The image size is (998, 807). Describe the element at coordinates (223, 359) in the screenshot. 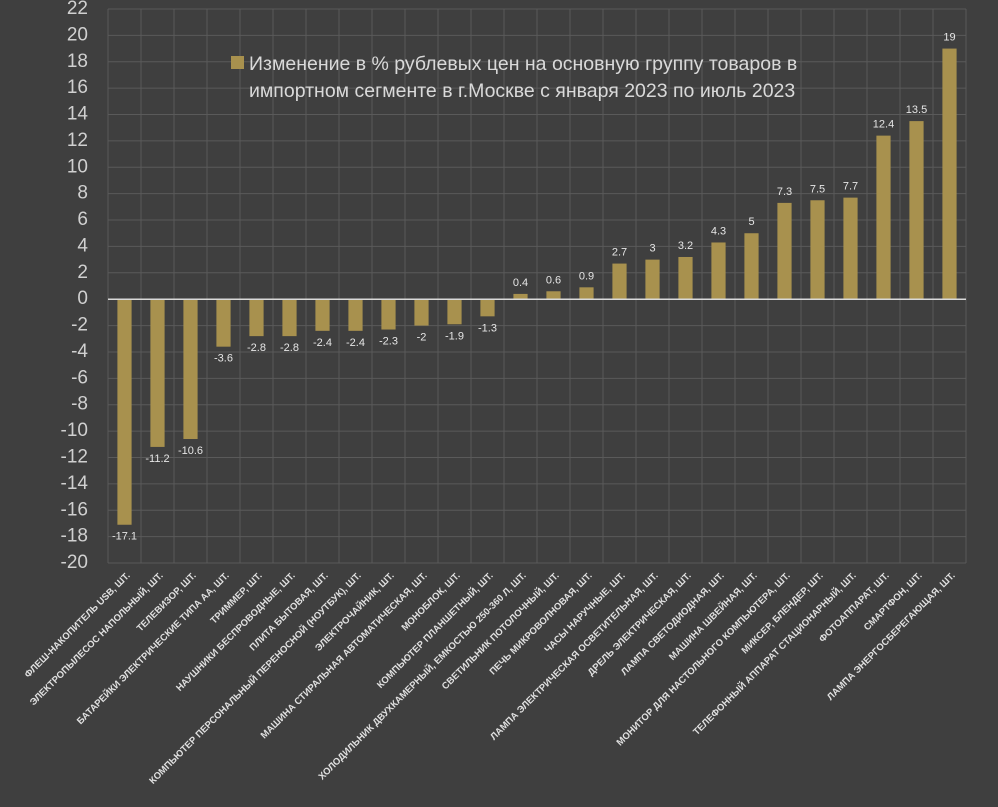

I see `data-label: -3.6` at that location.